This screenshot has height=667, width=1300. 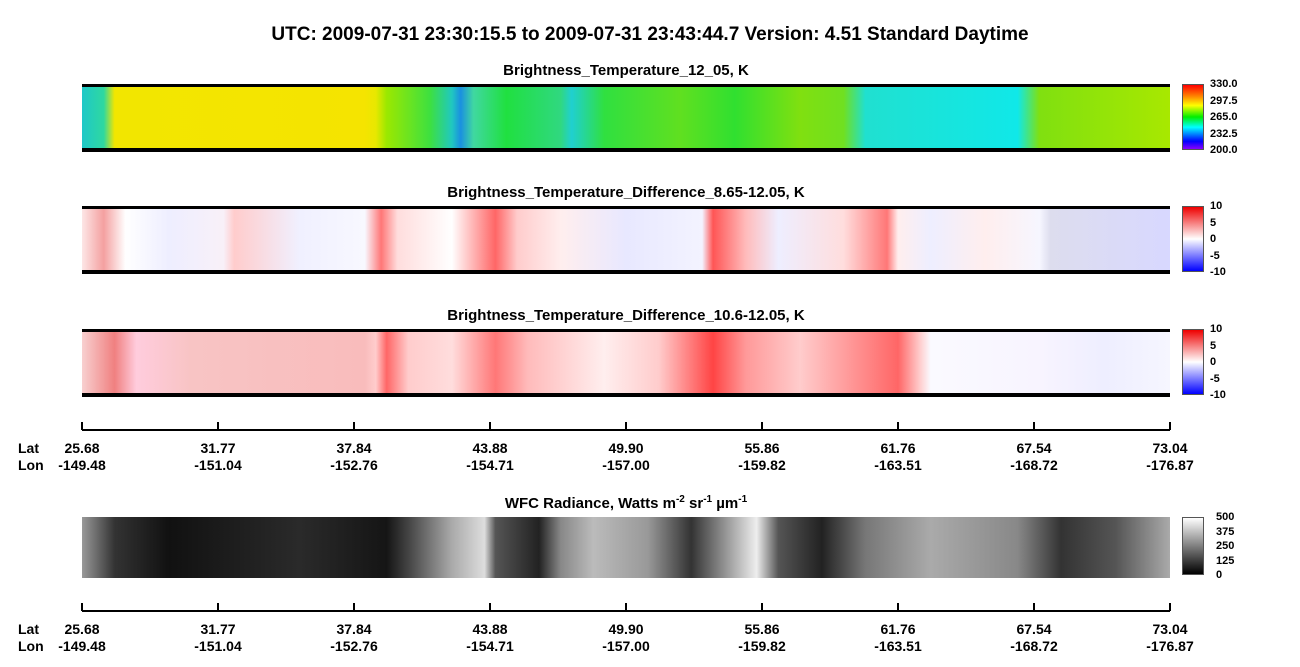 I want to click on colorbar-label: 265.0, so click(x=1224, y=117).